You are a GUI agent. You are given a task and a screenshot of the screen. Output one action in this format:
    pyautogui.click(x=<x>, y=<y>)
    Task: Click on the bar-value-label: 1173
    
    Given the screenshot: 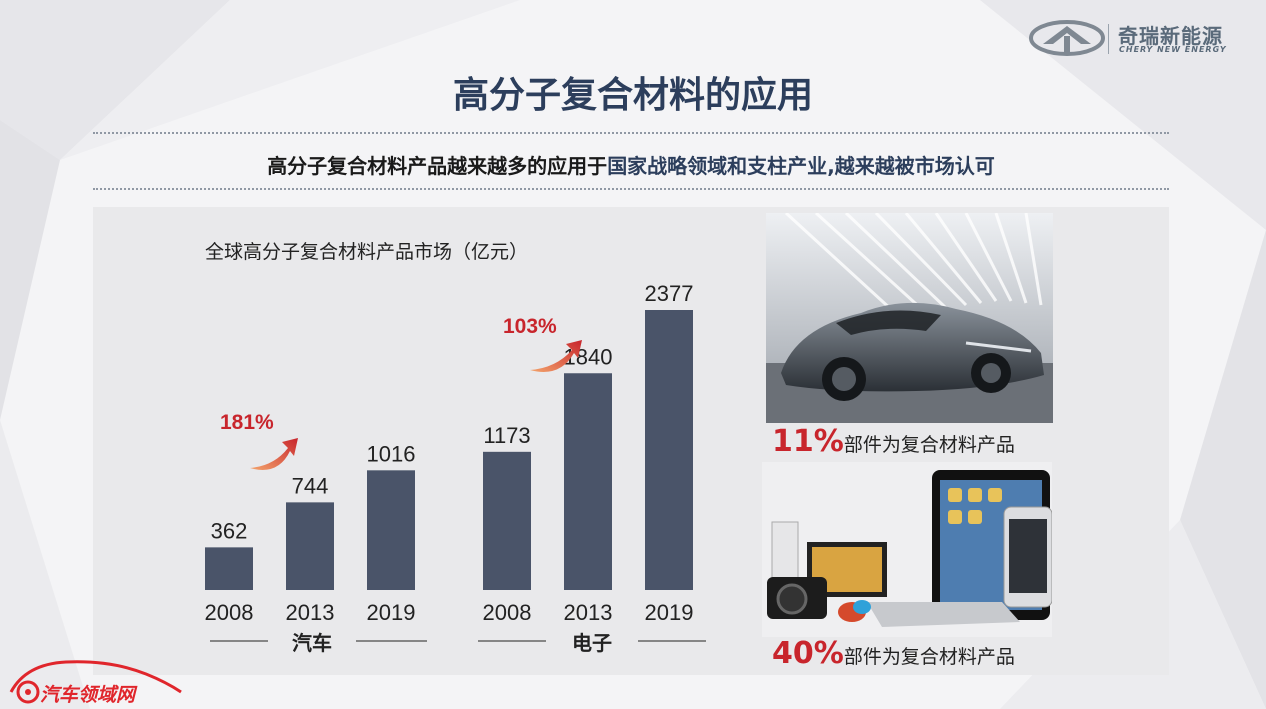 What is the action you would take?
    pyautogui.click(x=506, y=435)
    